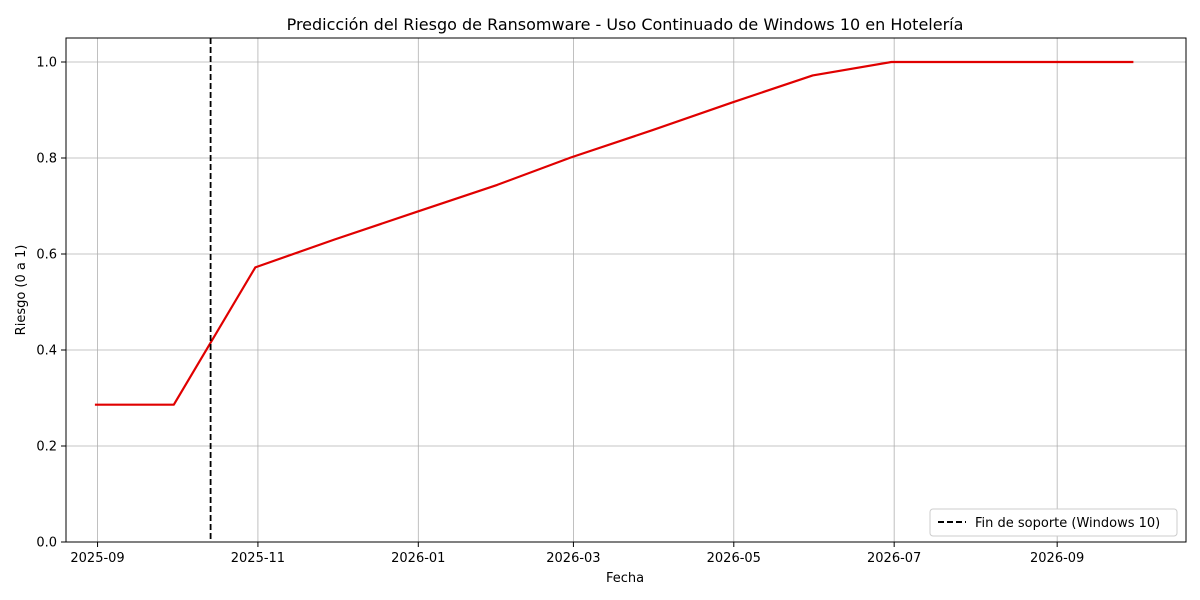 The image size is (1200, 600). I want to click on legend-box, so click(1053, 522).